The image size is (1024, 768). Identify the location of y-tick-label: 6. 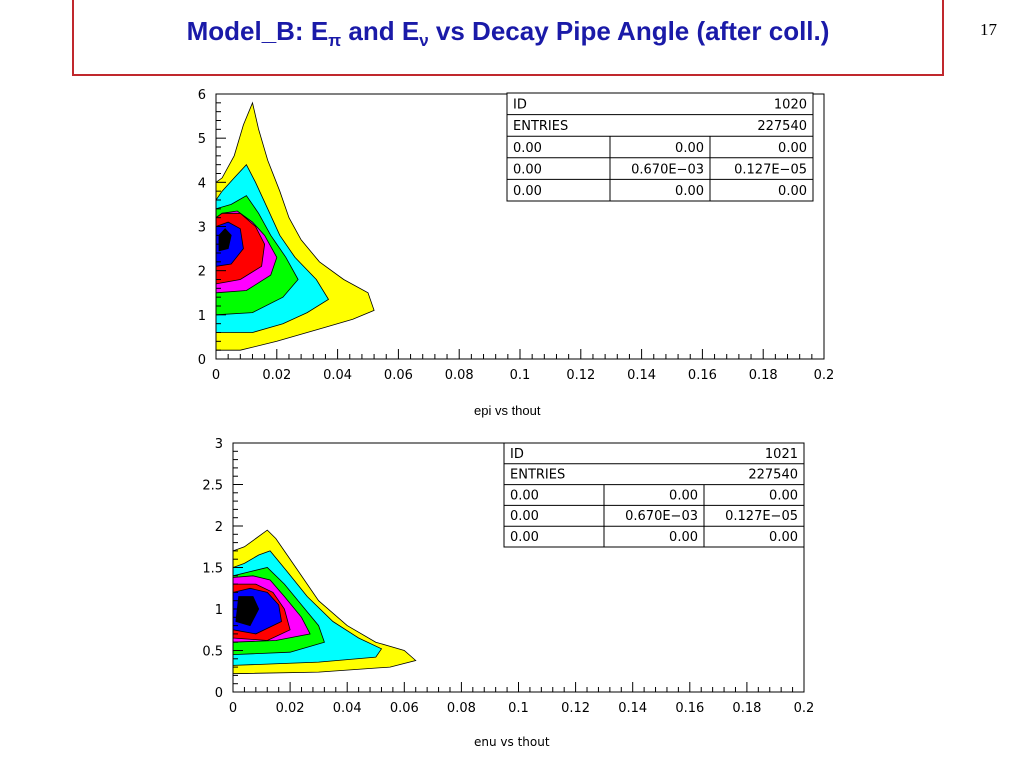
(202, 95).